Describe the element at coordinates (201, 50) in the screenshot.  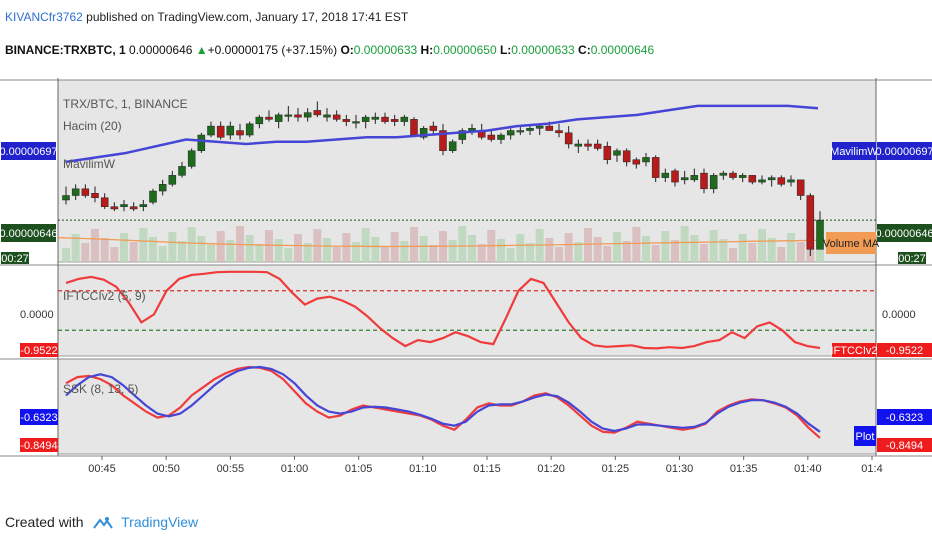
I see `up-arrow-icon: ▲` at that location.